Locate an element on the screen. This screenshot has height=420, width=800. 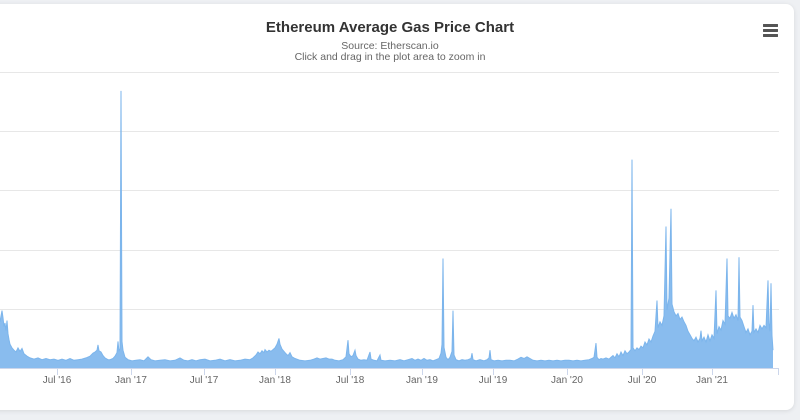
x-axis-label: Jul '17 is located at coordinates (204, 380).